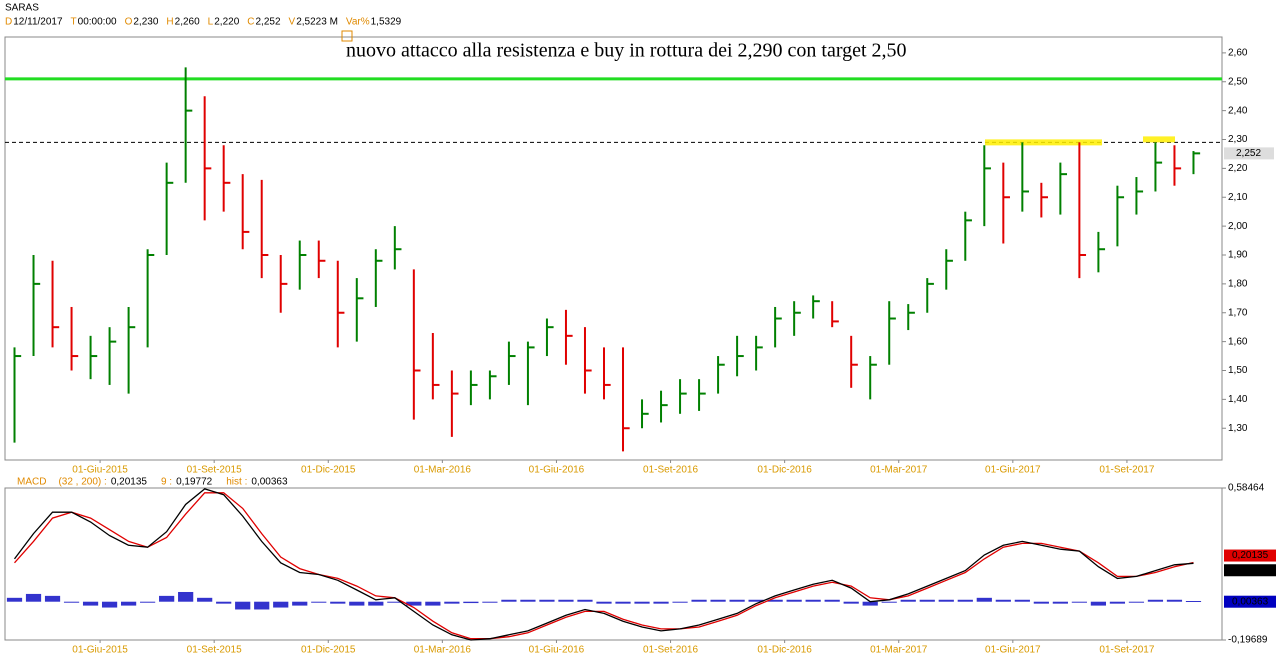 The image size is (1278, 668). I want to click on header-value: 1,5329, so click(386, 22).